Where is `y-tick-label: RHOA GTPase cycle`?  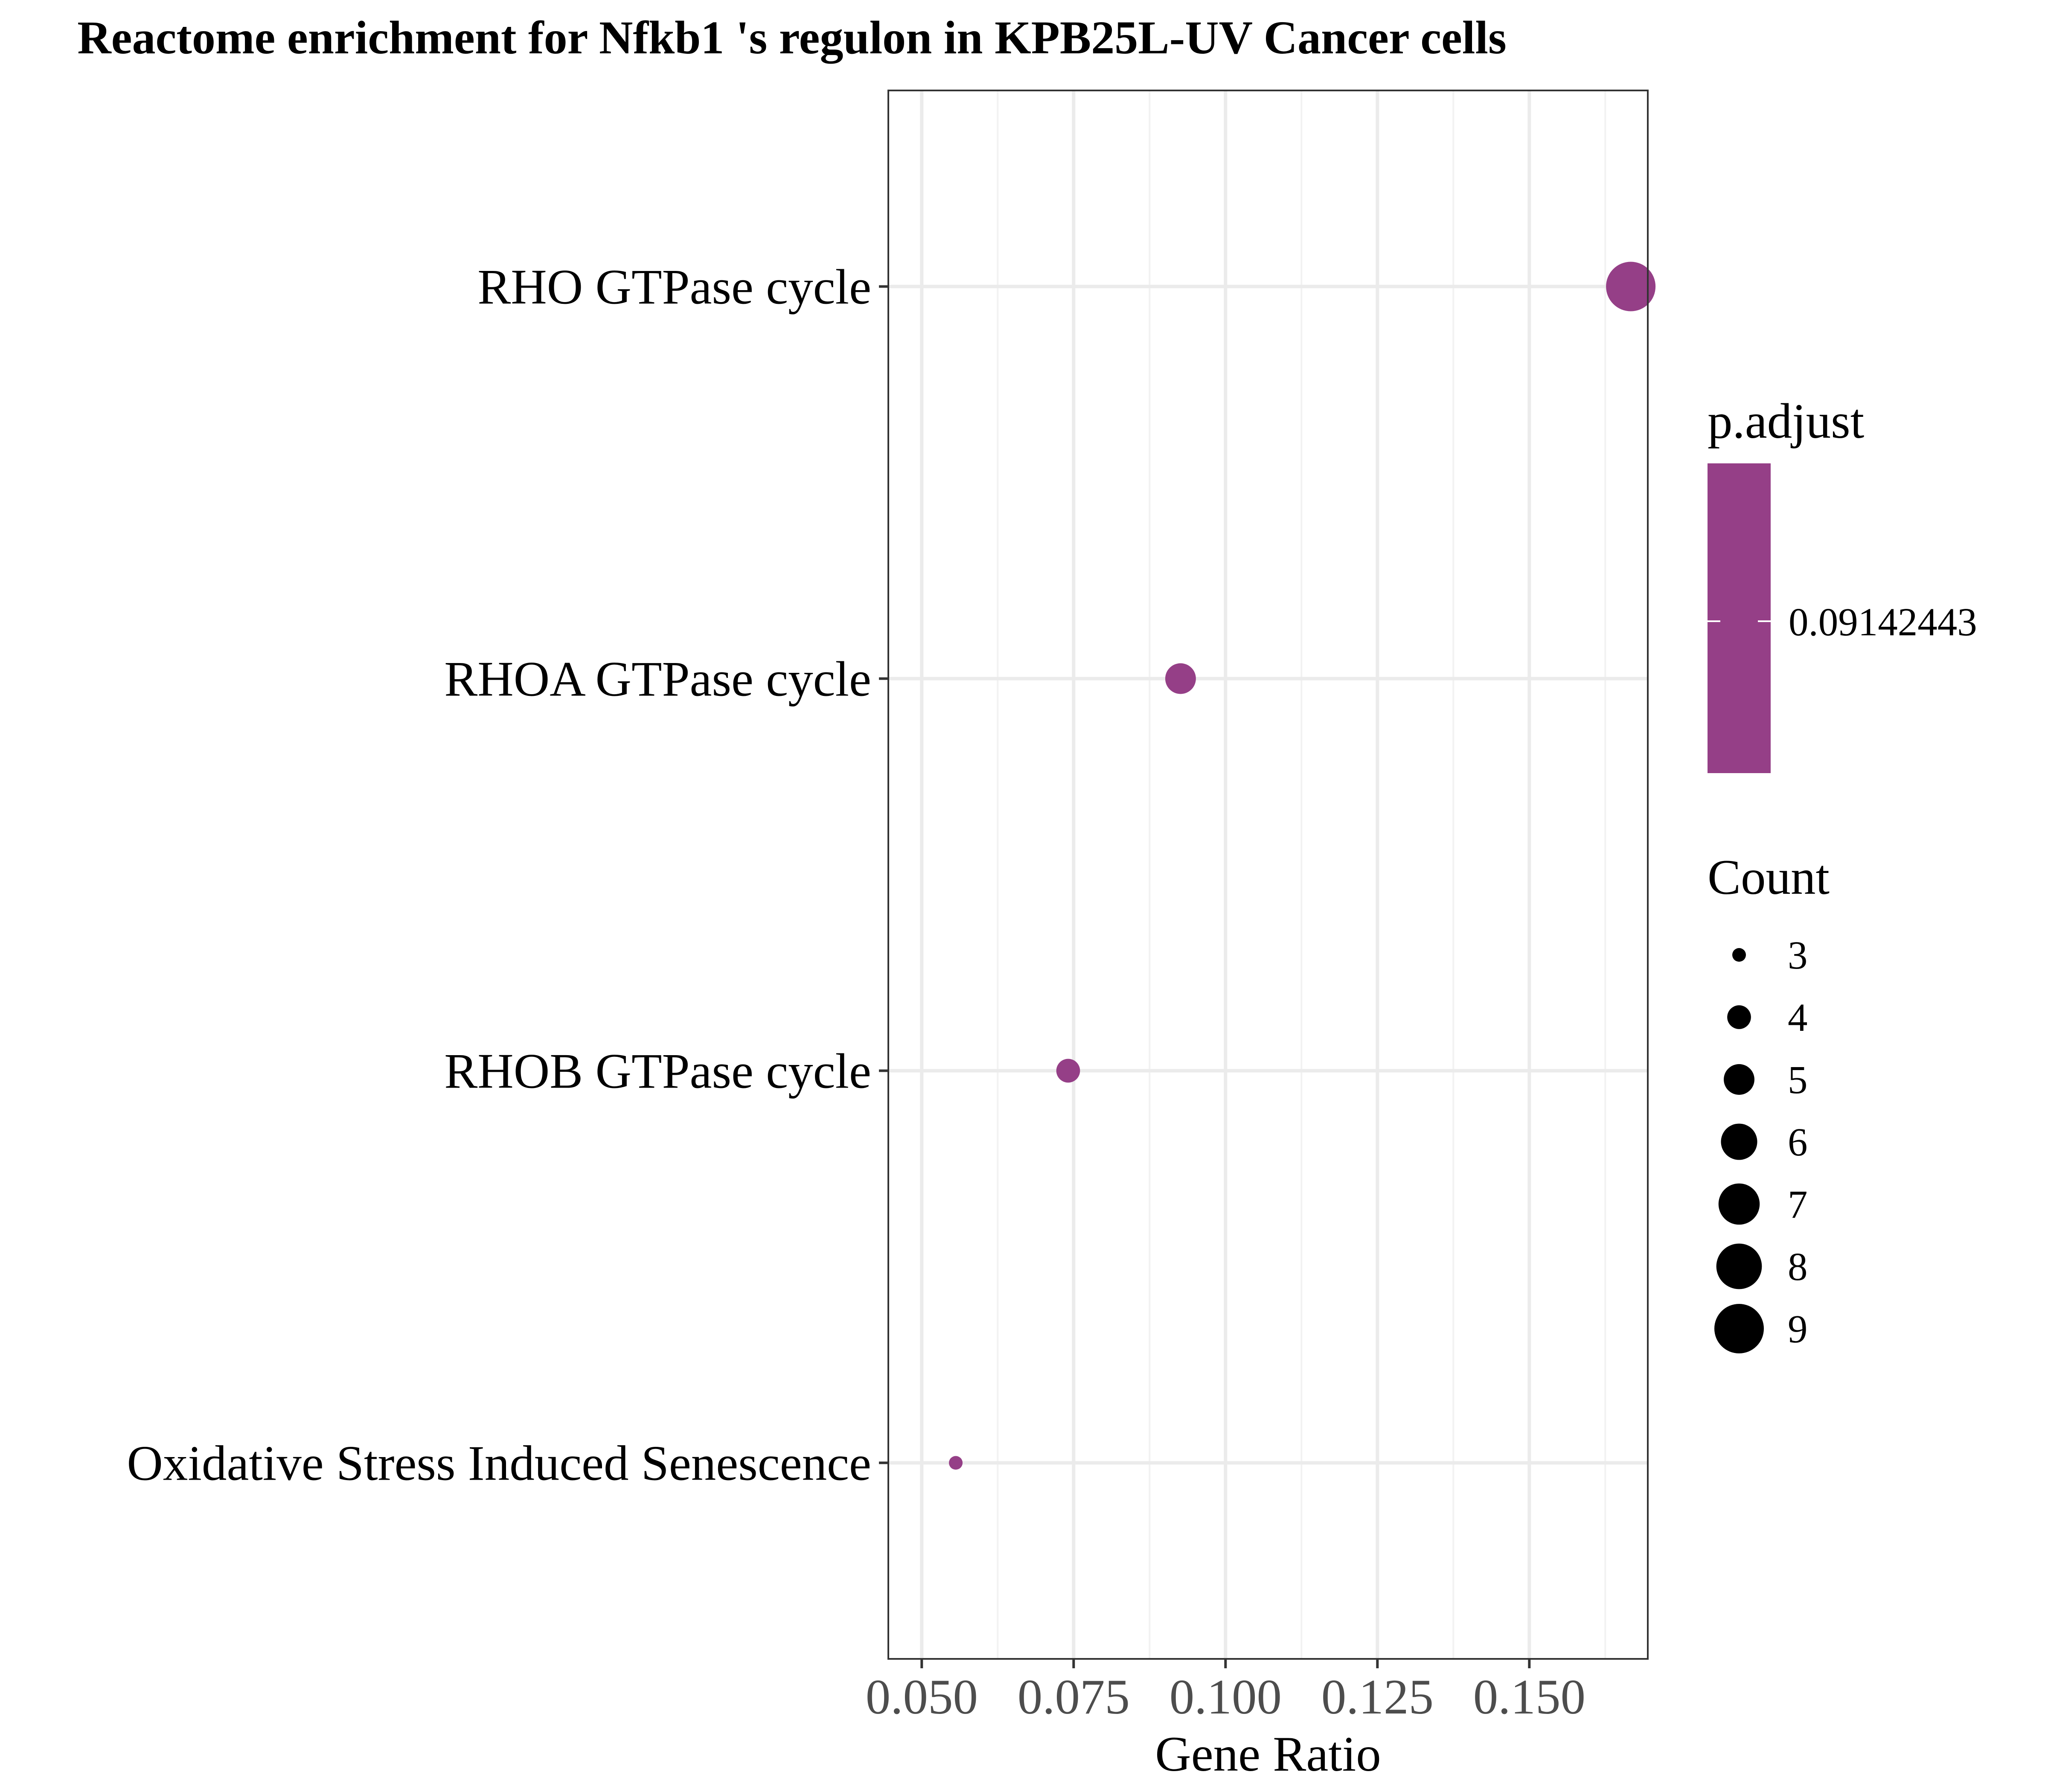 y-tick-label: RHOA GTPase cycle is located at coordinates (657, 679).